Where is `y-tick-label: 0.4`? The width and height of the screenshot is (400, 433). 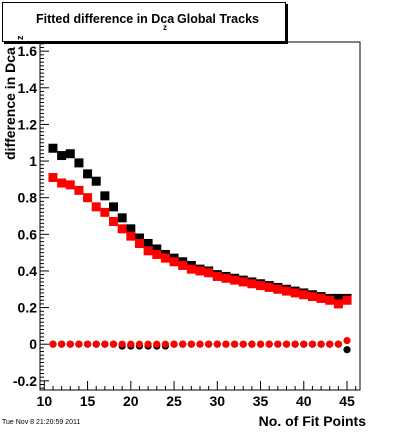
y-tick-label: 0.4 is located at coordinates (28, 271).